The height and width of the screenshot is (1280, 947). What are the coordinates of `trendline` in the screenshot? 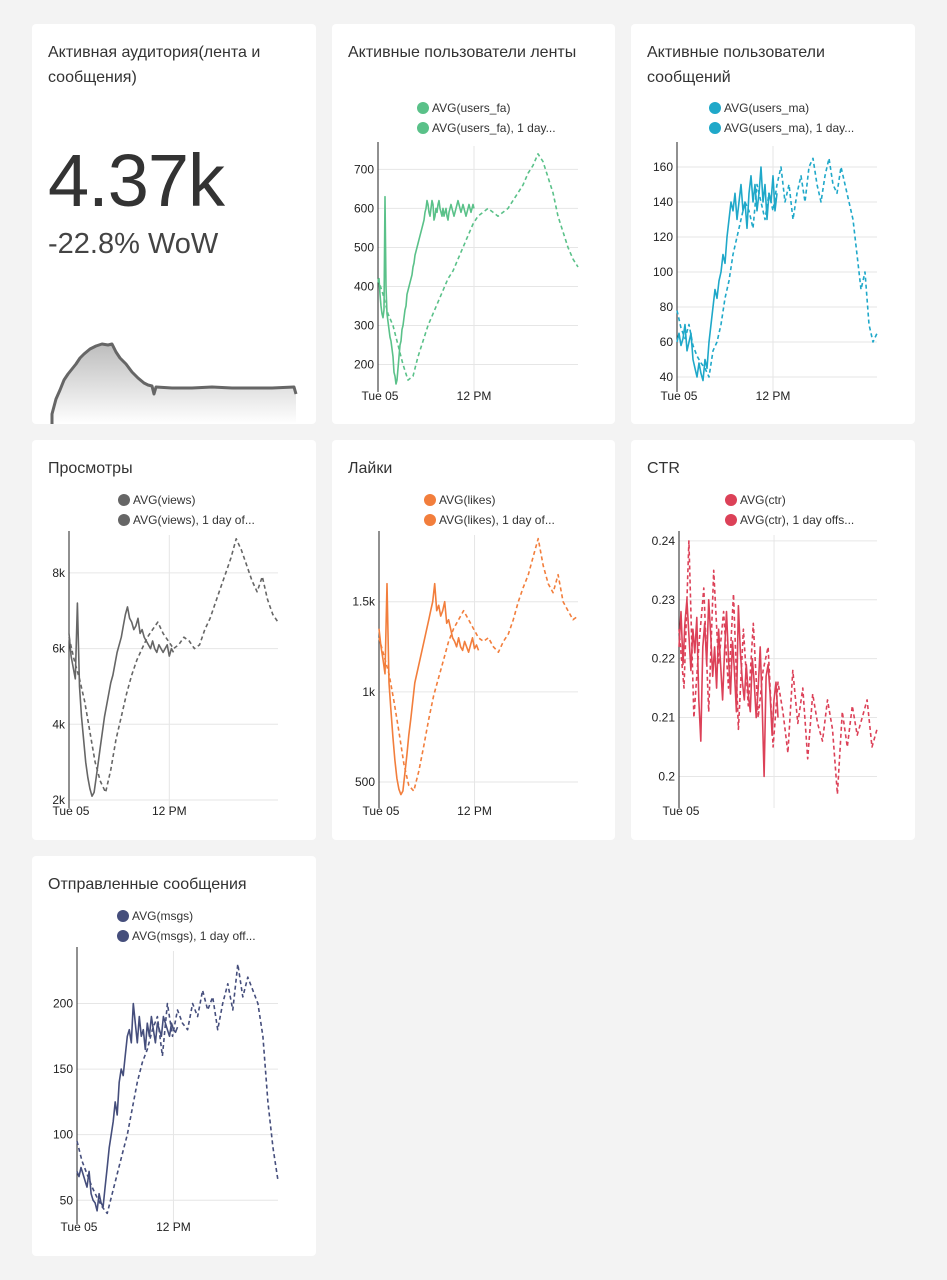 It's located at (174, 383).